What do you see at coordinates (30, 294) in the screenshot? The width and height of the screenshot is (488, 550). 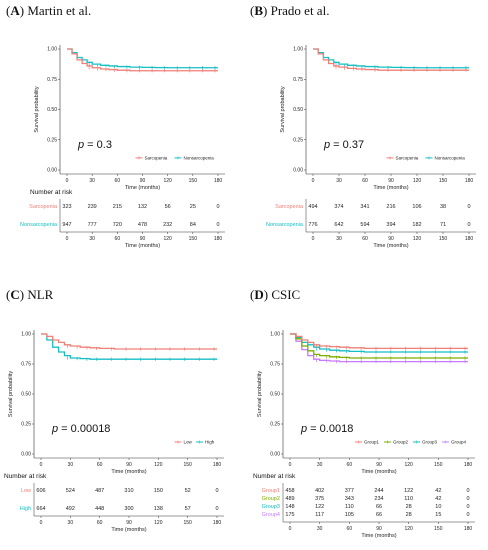 I see `panel-title: (C) NLR` at bounding box center [30, 294].